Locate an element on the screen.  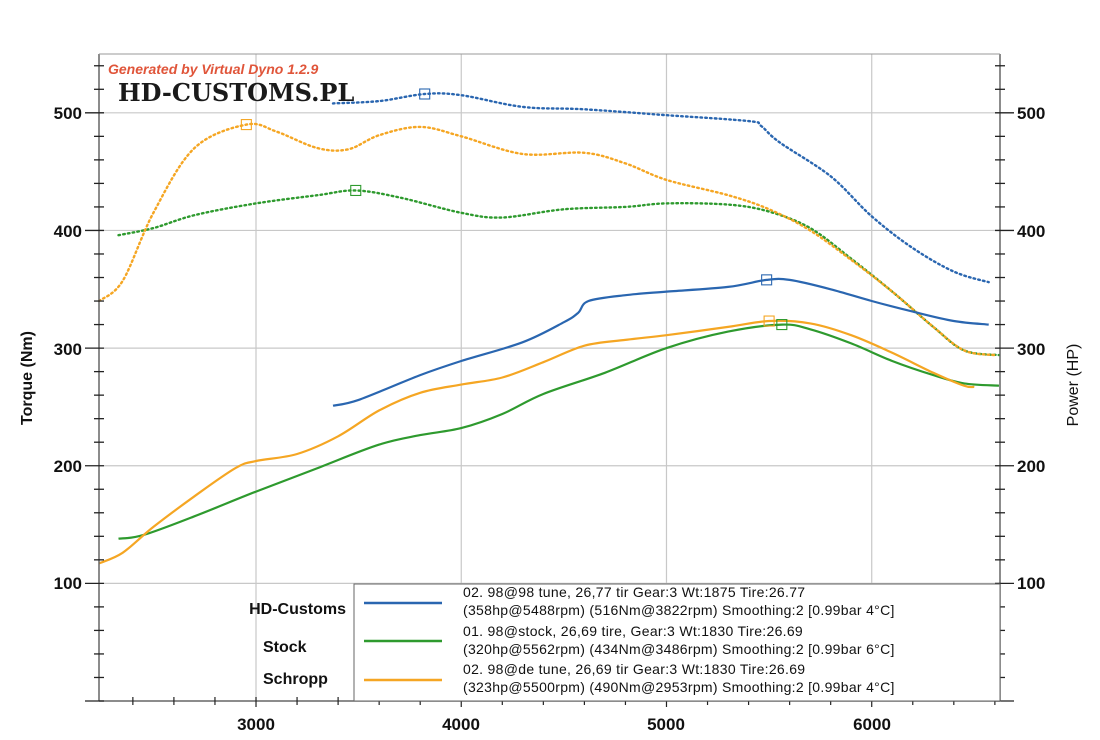
power-line-hd-customs is located at coordinates (660, 342).